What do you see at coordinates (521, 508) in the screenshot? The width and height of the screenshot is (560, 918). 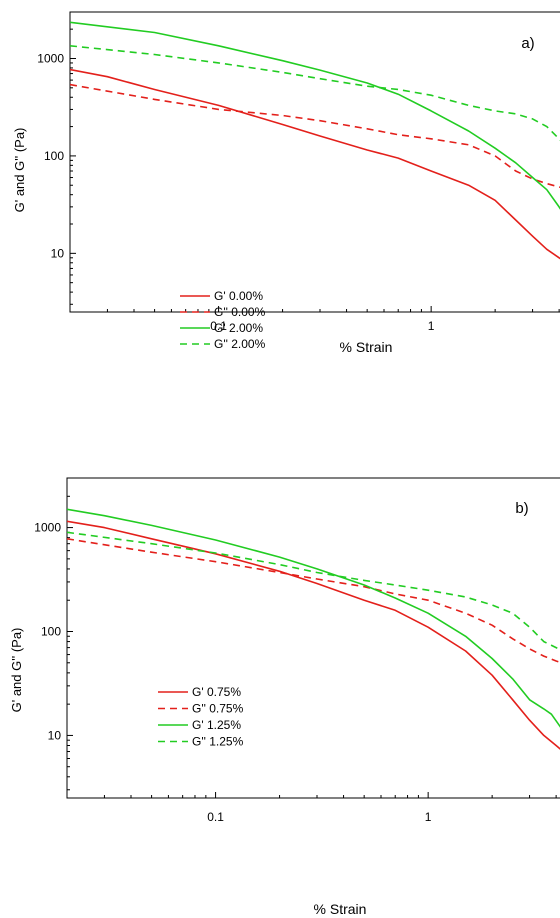 I see `panel-label: b)` at bounding box center [521, 508].